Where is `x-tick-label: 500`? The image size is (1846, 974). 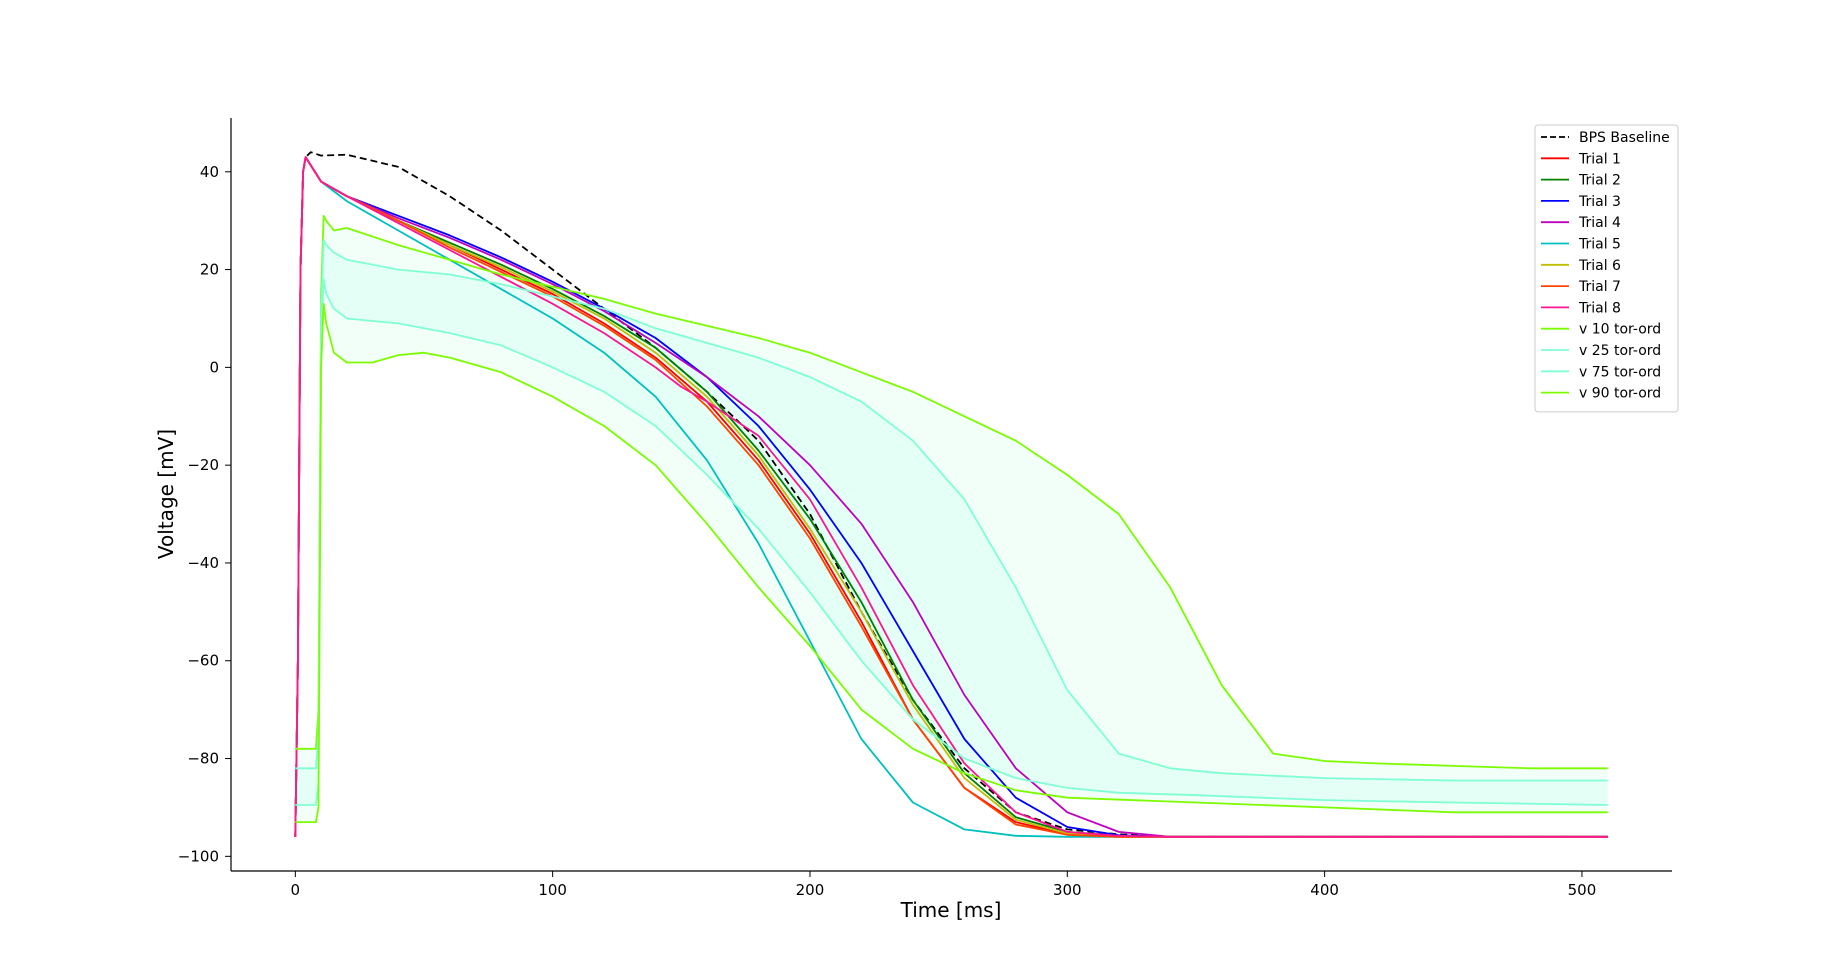
x-tick-label: 500 is located at coordinates (1582, 890).